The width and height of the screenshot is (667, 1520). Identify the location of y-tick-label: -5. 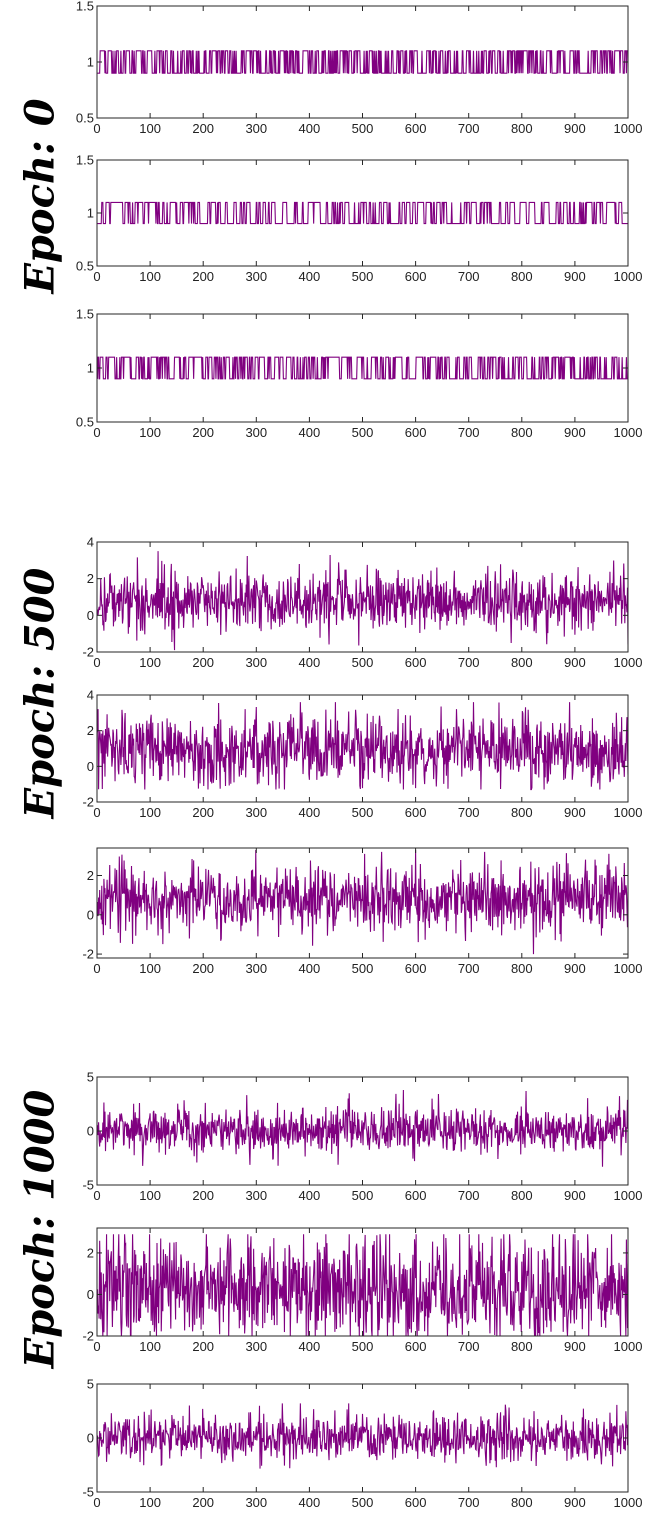
(88, 1185).